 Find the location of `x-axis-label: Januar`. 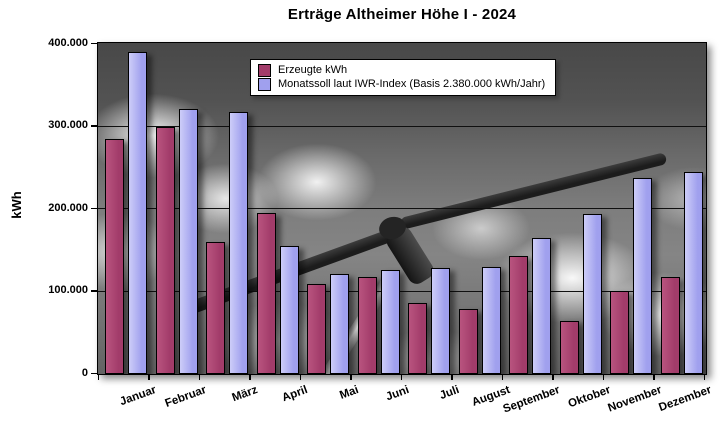

x-axis-label: Januar is located at coordinates (138, 396).